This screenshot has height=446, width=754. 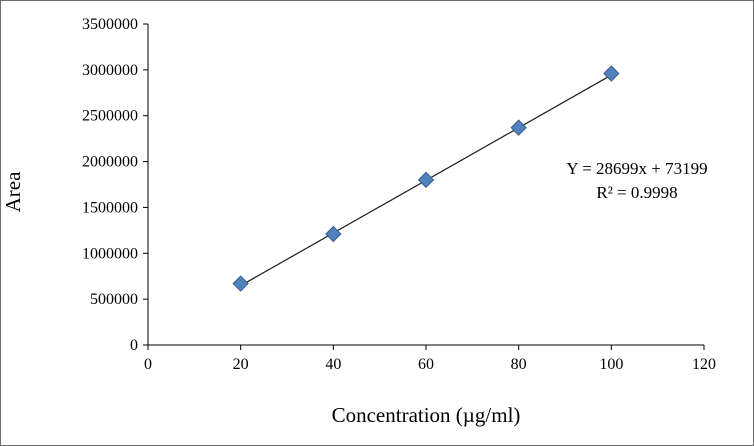 What do you see at coordinates (519, 364) in the screenshot?
I see `x-tick-label: 80` at bounding box center [519, 364].